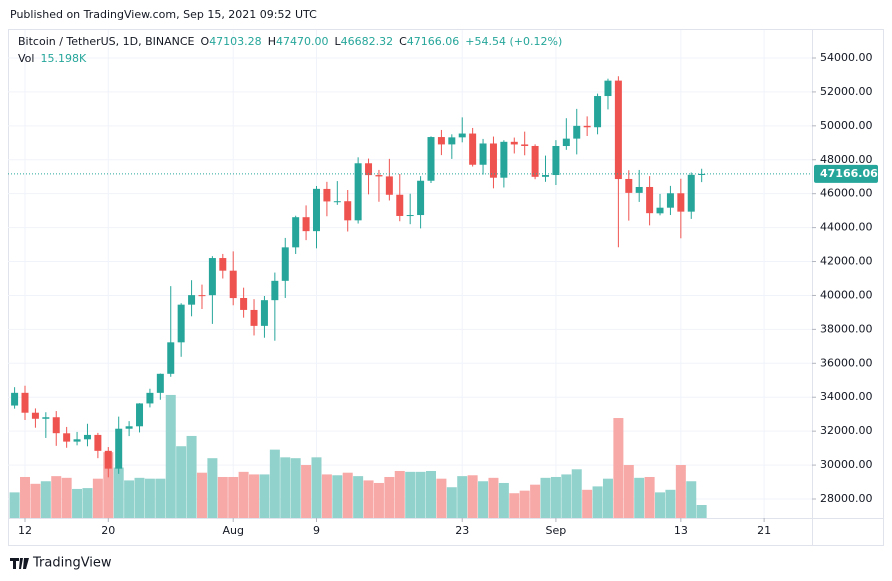 The image size is (892, 581). Describe the element at coordinates (846, 328) in the screenshot. I see `y-tick-label: 38000.00` at that location.